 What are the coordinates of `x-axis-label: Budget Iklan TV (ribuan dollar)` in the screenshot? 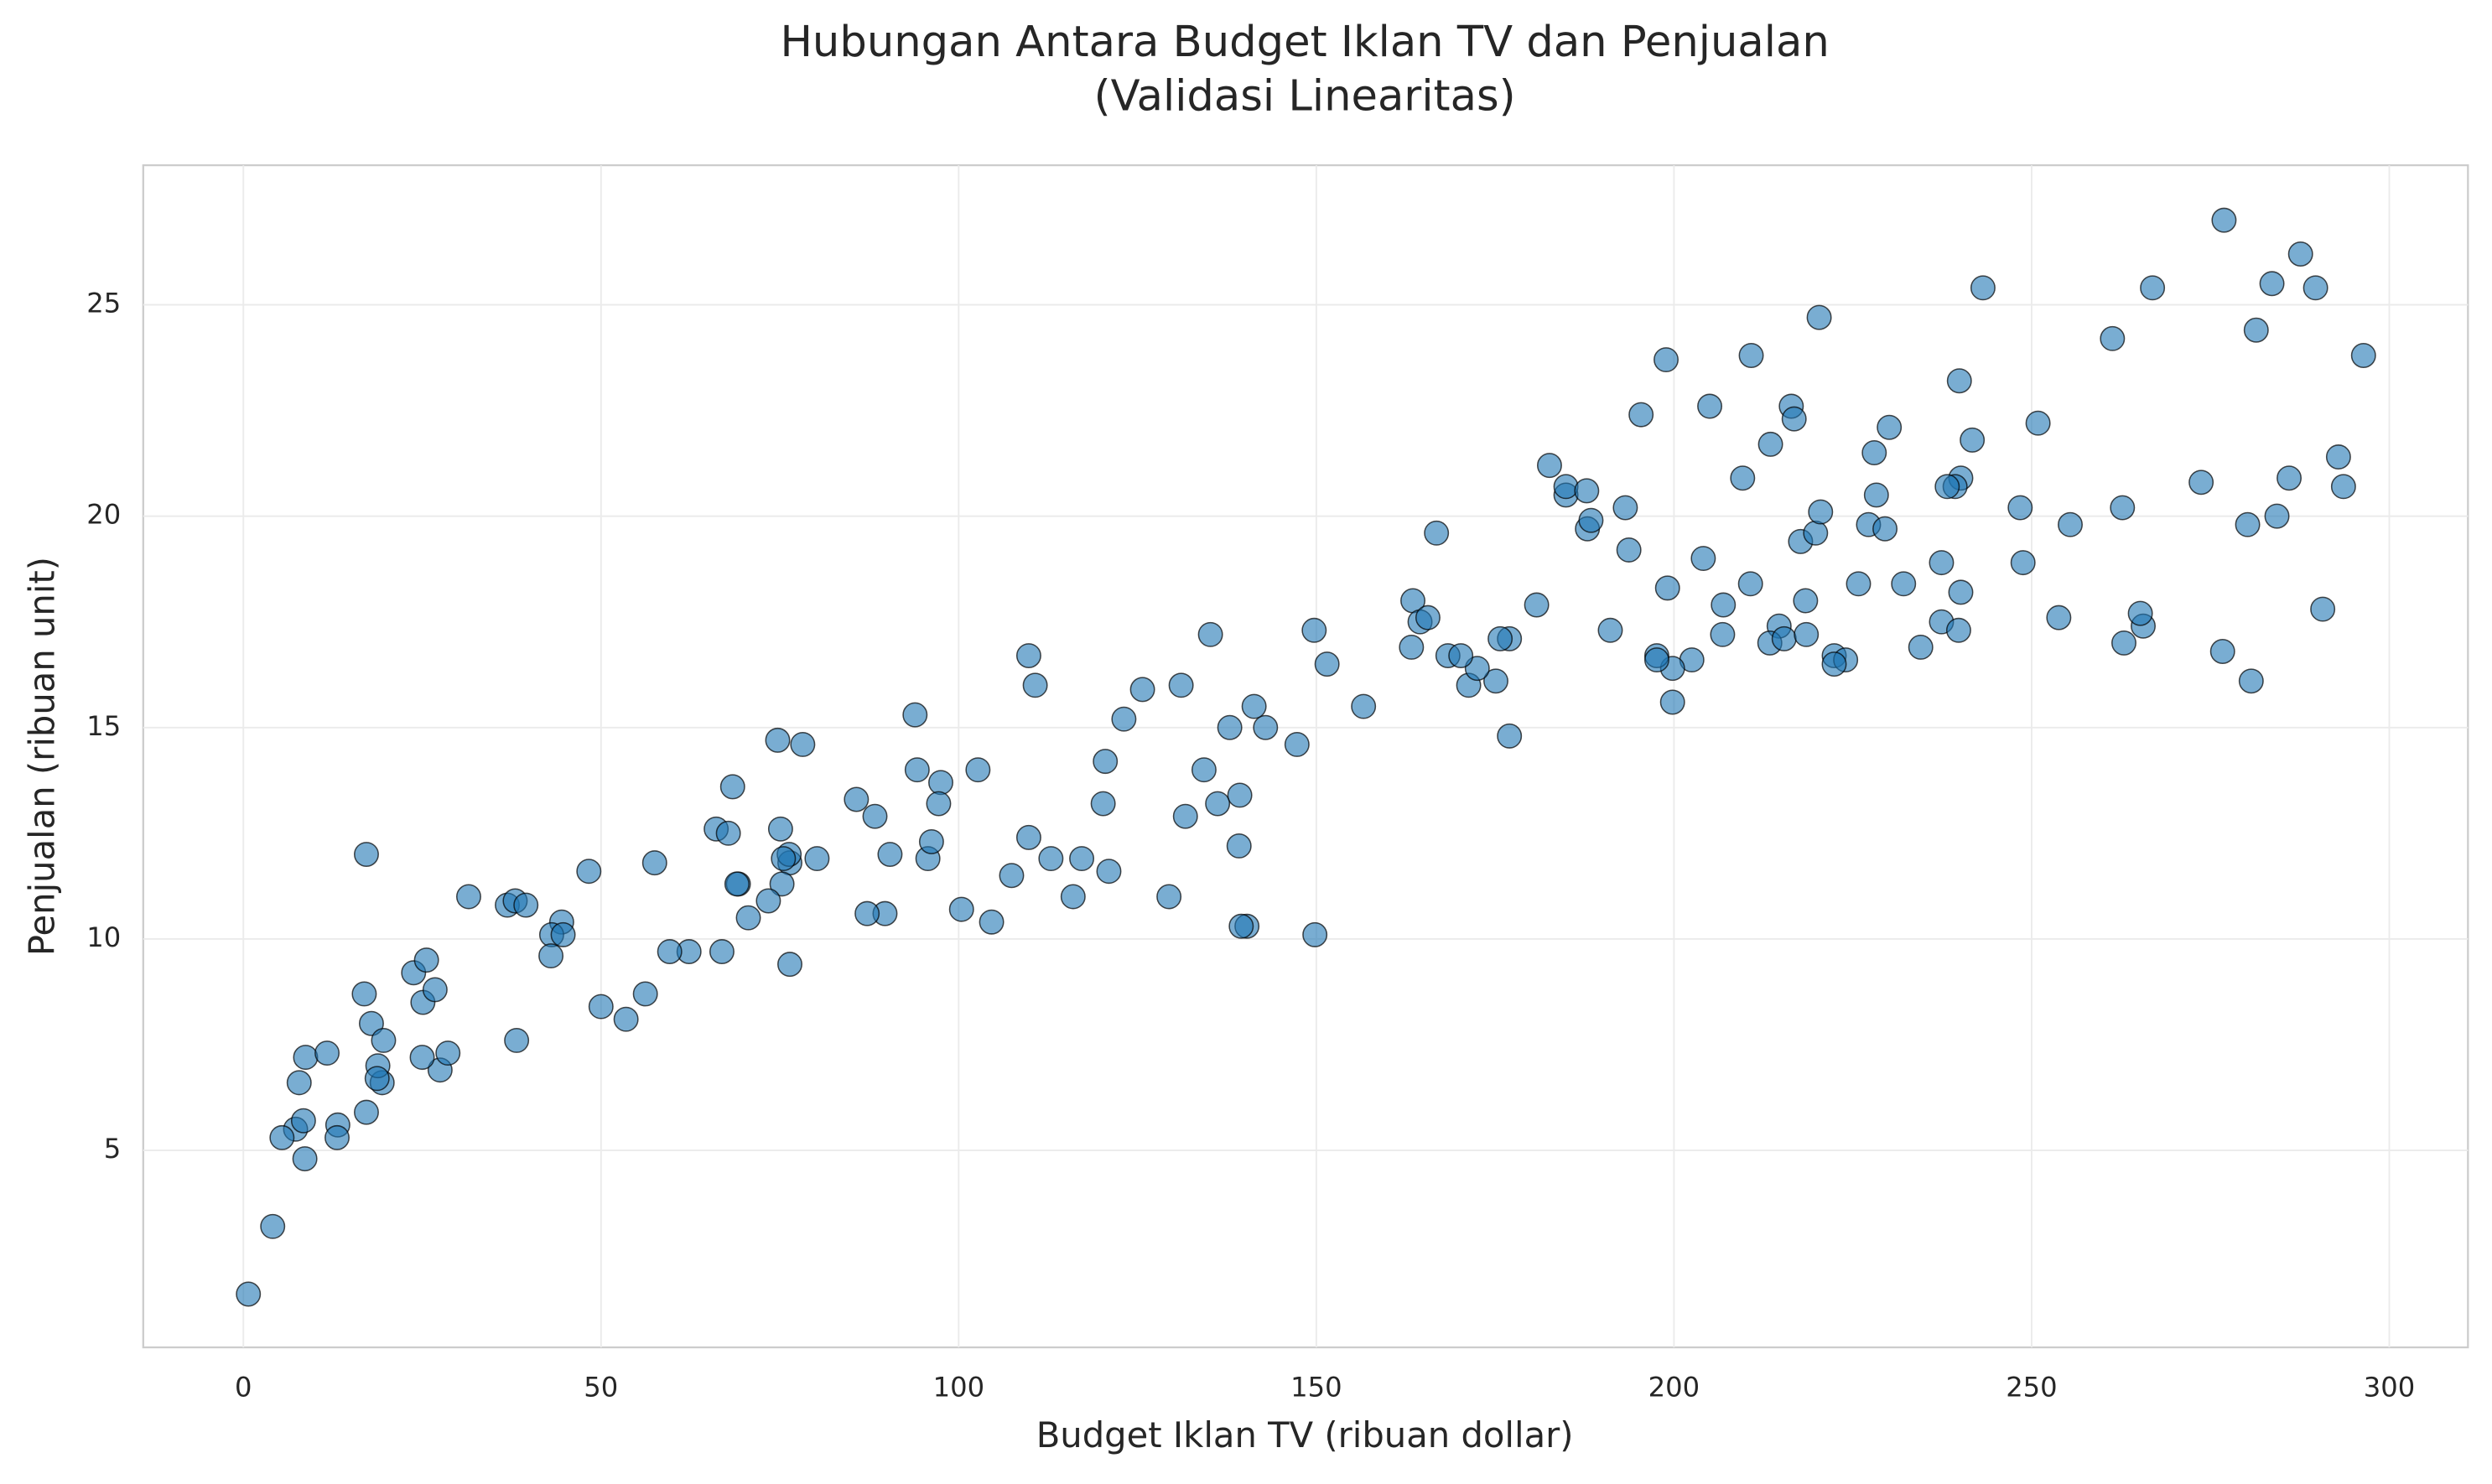 It's located at (1305, 1434).